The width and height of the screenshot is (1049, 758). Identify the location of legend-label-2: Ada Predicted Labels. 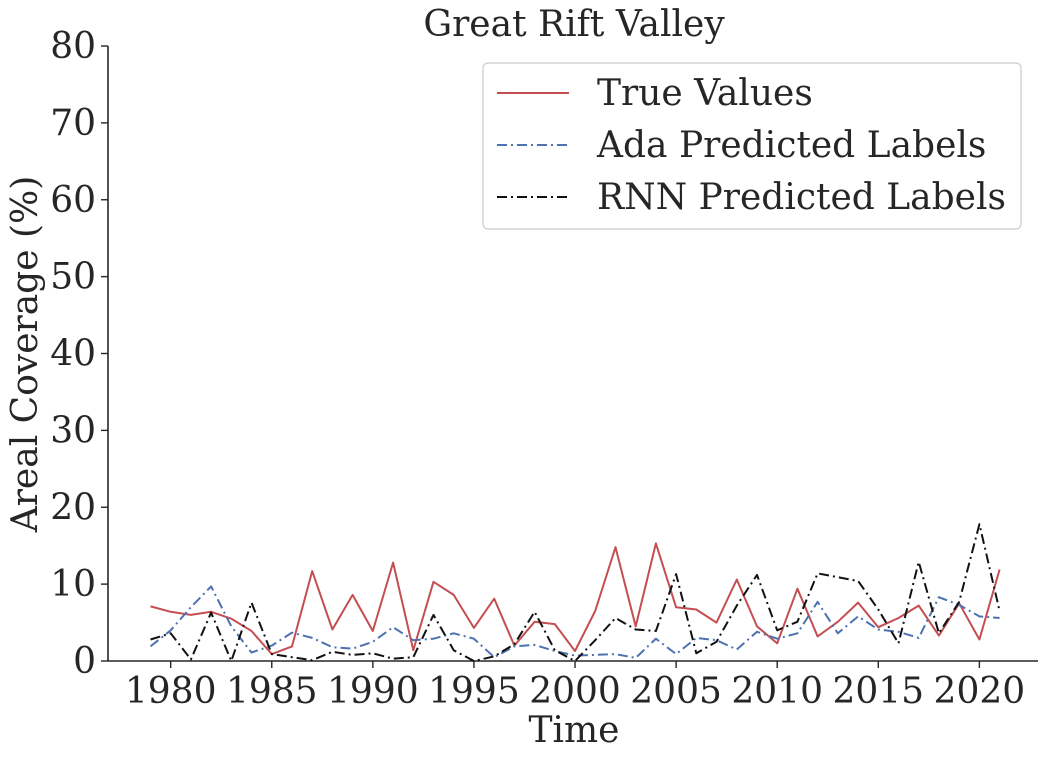
(791, 145).